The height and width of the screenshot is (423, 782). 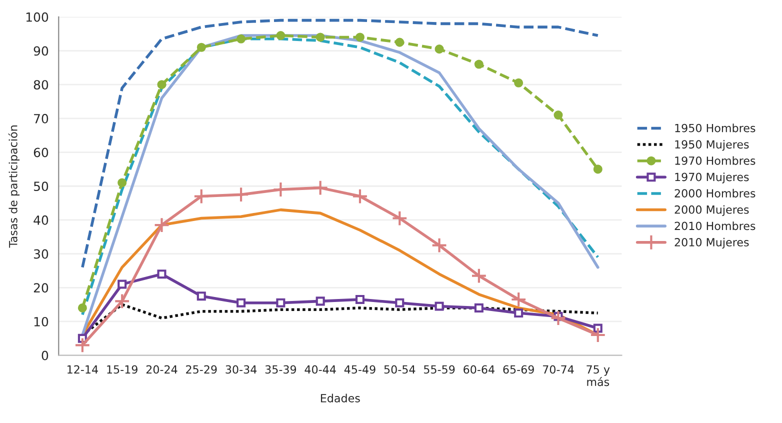 What do you see at coordinates (14, 187) in the screenshot?
I see `y-axis-title: Tasas de participación` at bounding box center [14, 187].